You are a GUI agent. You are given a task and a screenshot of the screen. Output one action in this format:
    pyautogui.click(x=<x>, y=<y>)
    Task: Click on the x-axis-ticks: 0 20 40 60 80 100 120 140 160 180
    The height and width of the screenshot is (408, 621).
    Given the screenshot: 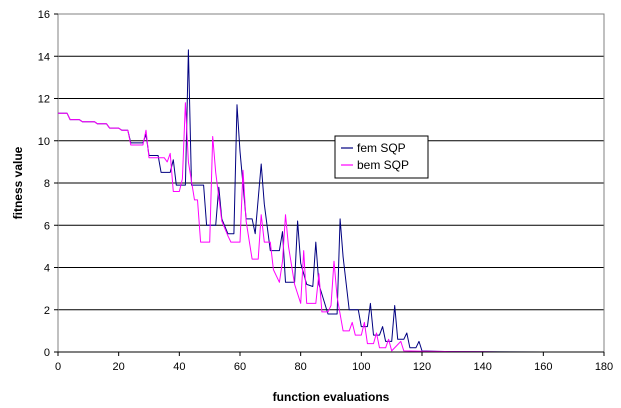 What is the action you would take?
    pyautogui.click(x=334, y=362)
    